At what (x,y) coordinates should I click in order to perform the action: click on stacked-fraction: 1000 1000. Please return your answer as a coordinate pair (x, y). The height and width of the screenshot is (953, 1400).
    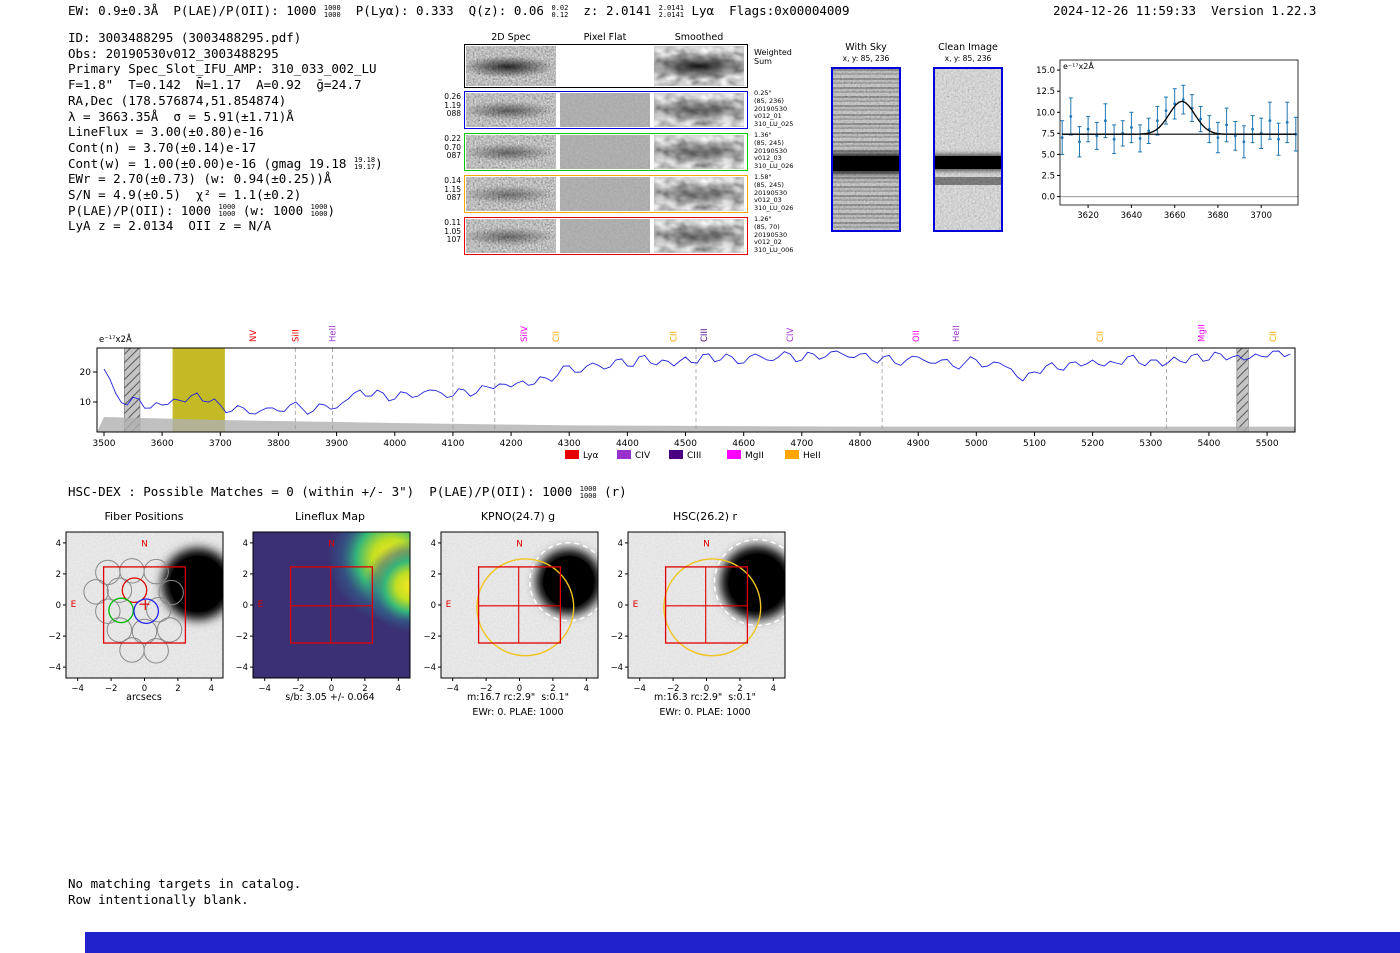
    Looking at the image, I should click on (588, 492).